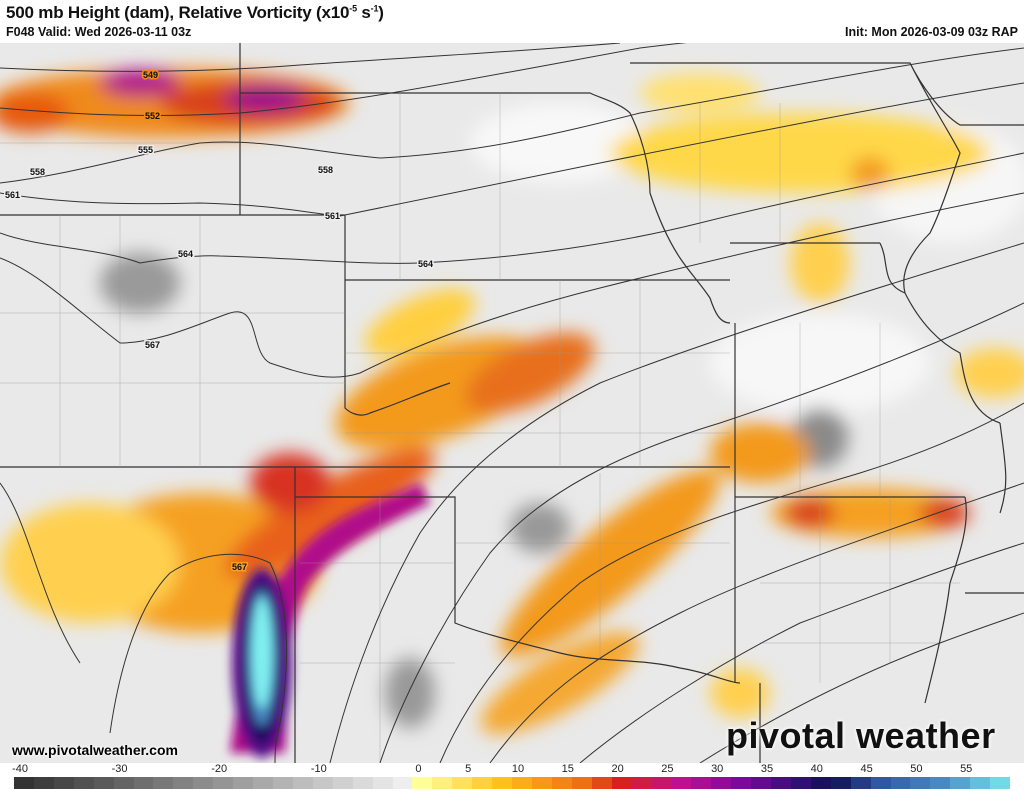  Describe the element at coordinates (381, 12) in the screenshot. I see `title-end: )` at that location.